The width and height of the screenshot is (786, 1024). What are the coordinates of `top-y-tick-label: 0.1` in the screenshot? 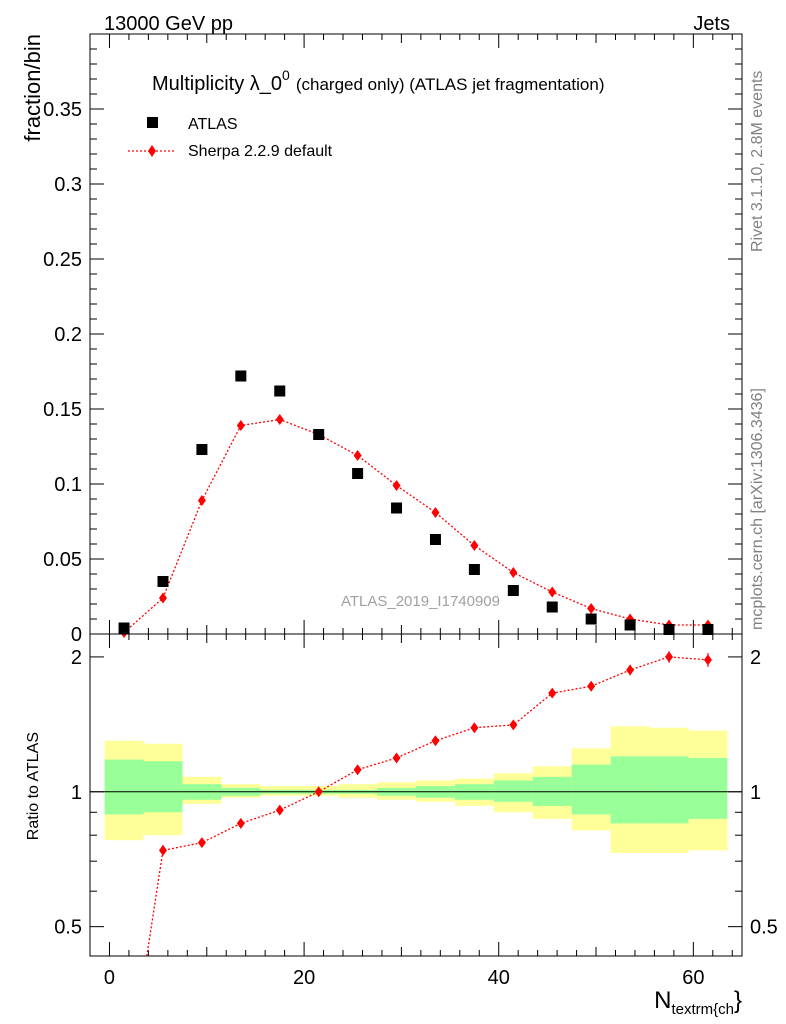 It's located at (68, 485).